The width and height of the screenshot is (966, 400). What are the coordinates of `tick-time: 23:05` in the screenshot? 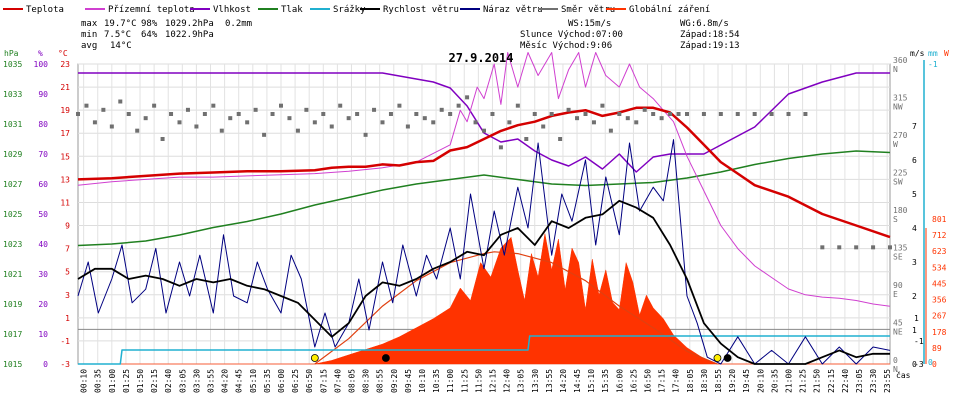 It's located at (859, 381).